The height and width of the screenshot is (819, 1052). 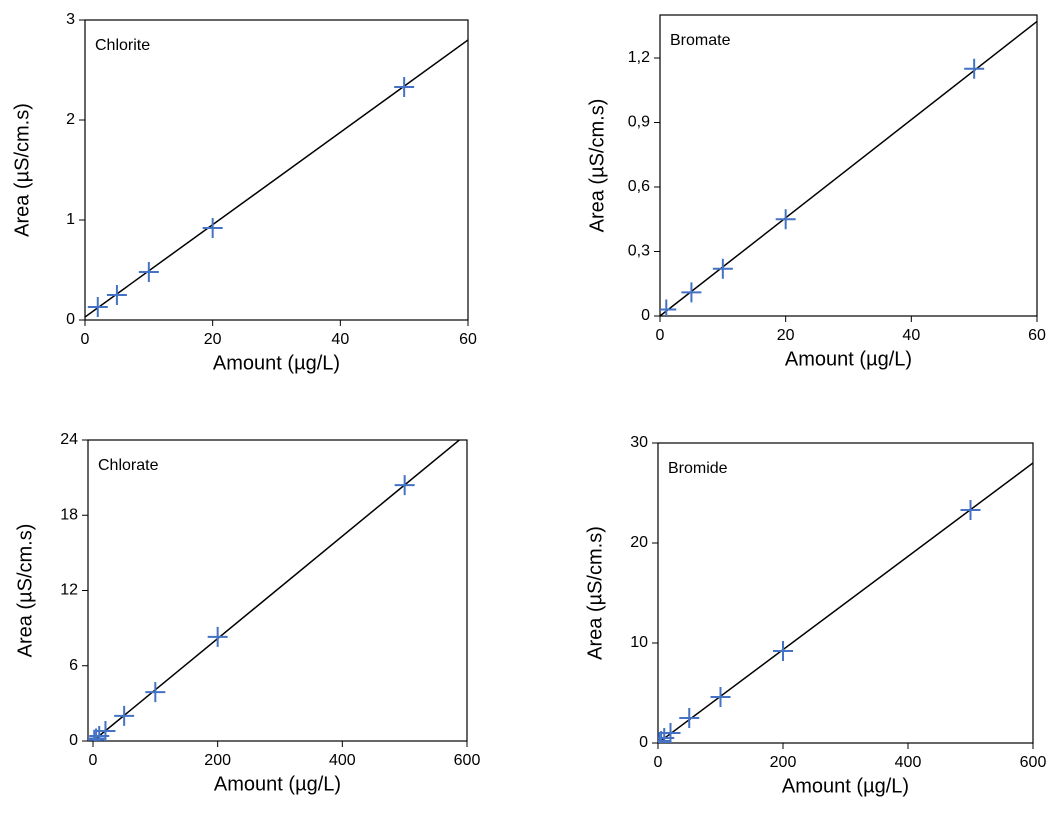 What do you see at coordinates (639, 442) in the screenshot?
I see `y-tick-label: 30` at bounding box center [639, 442].